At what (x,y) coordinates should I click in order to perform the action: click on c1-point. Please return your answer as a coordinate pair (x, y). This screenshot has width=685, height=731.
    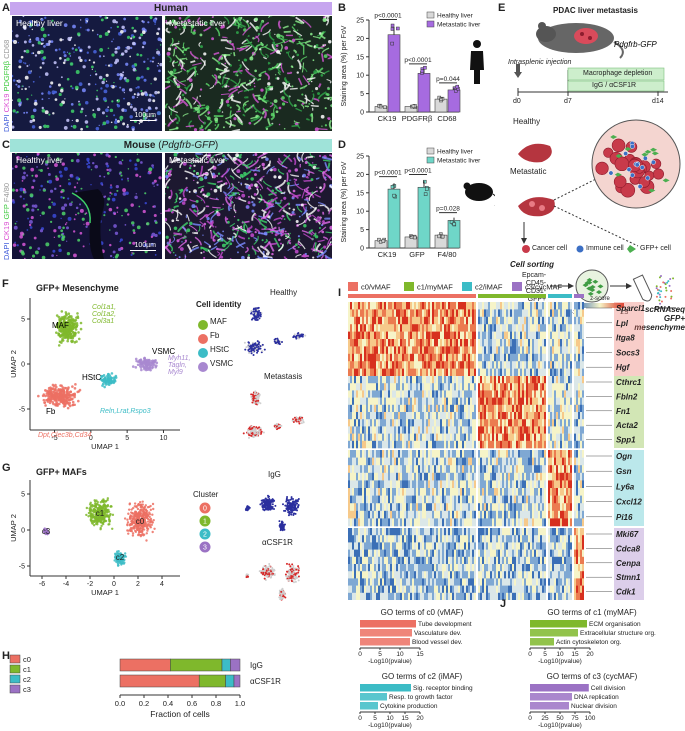
    Looking at the image, I should click on (109, 520).